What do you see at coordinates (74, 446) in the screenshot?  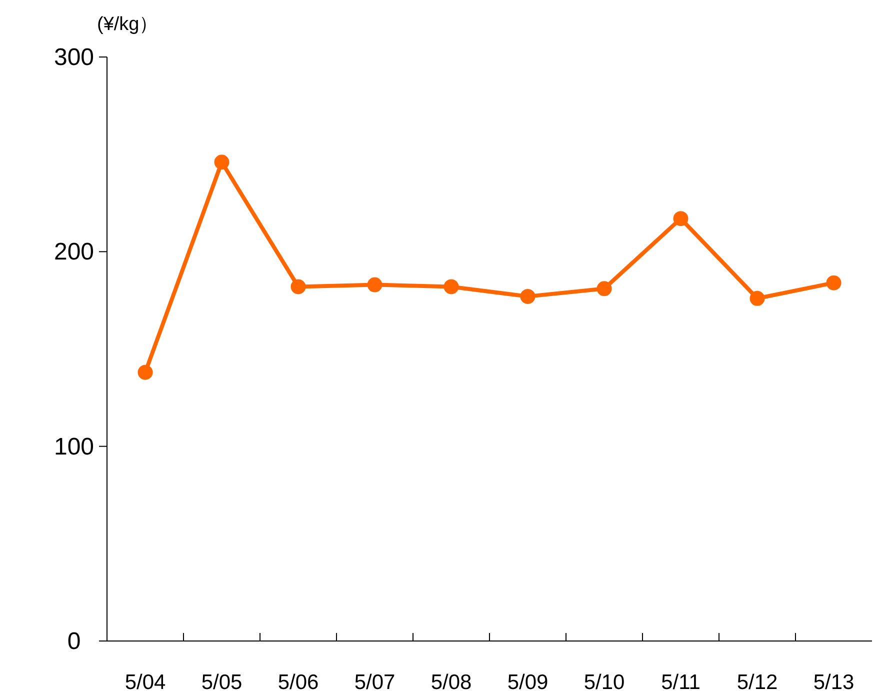 I see `y-tick-label: 100` at bounding box center [74, 446].